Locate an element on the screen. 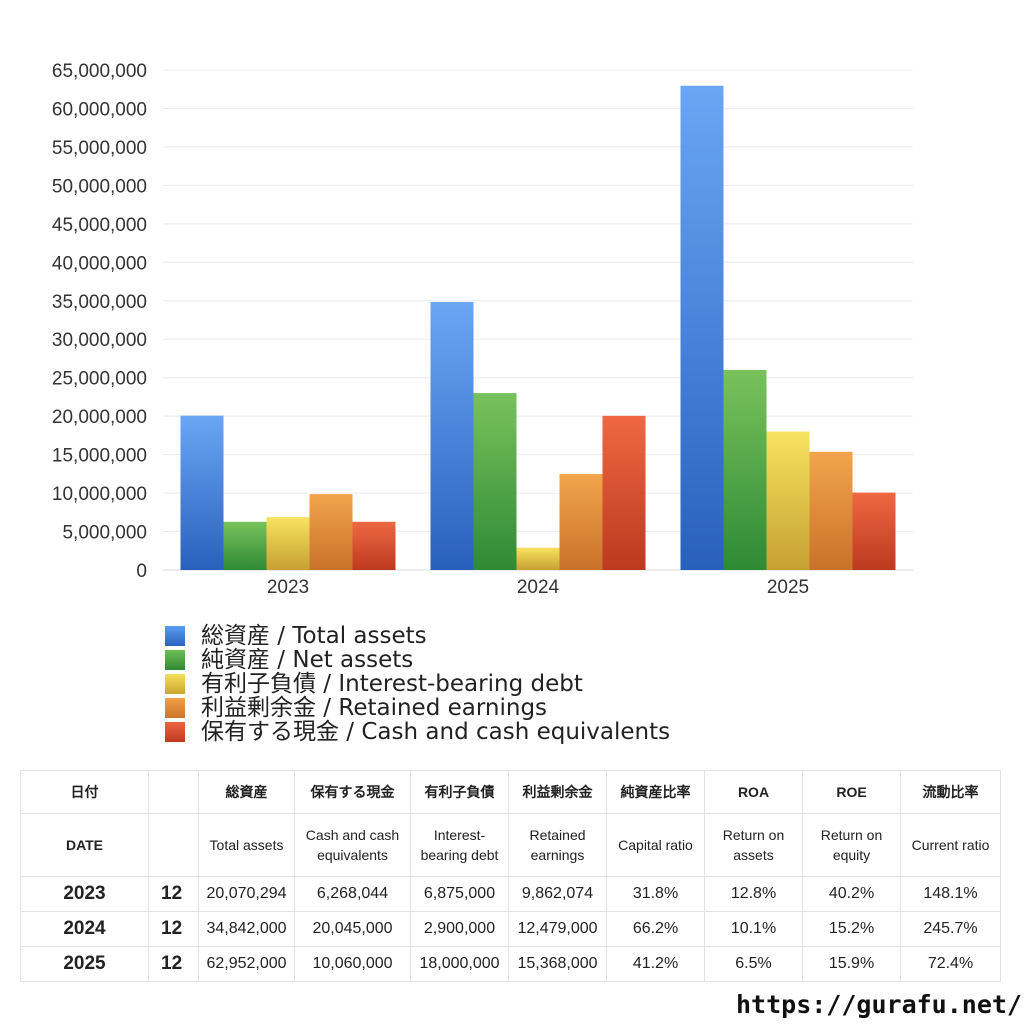  table-cell: 66.2% is located at coordinates (655, 929).